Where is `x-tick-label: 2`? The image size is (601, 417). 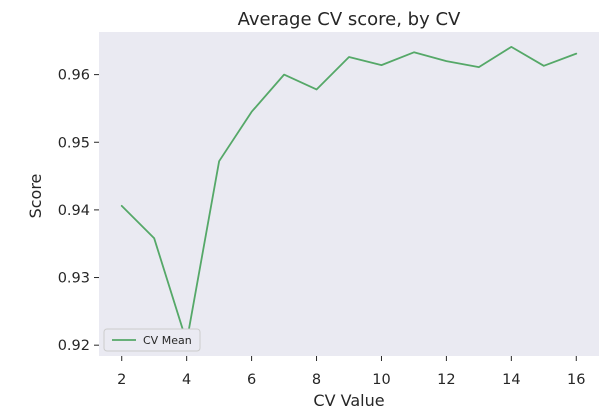 x-tick-label: 2 is located at coordinates (121, 380).